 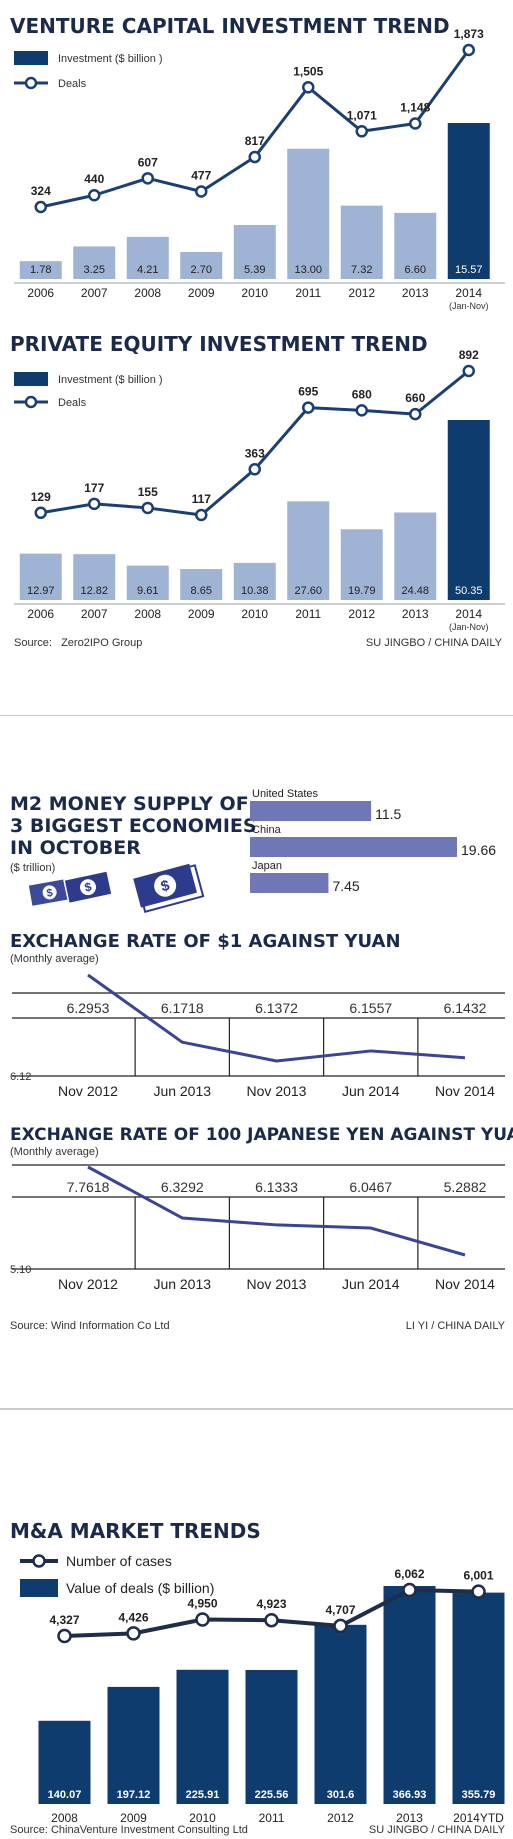 I want to click on bar-value-label: 10.38, so click(x=255, y=591).